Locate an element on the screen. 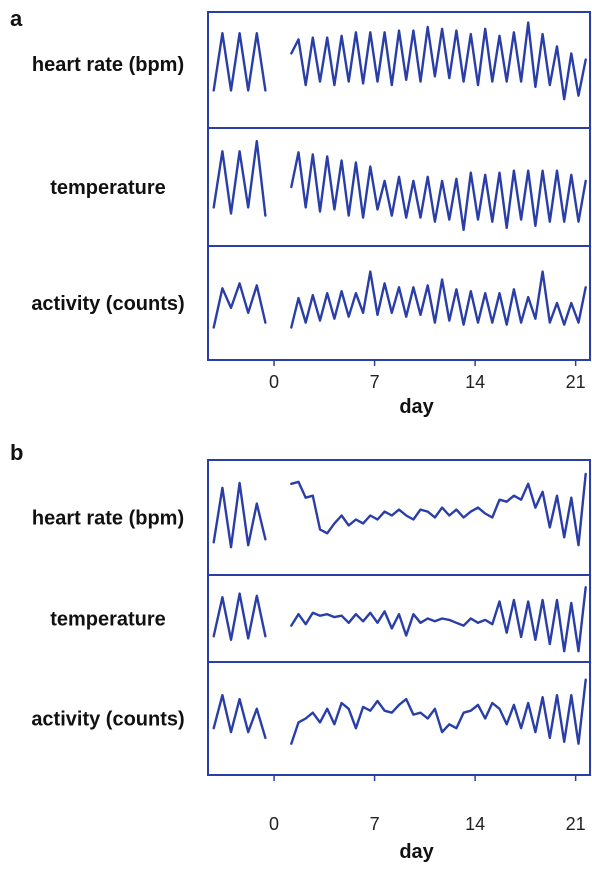  panel-letter: a is located at coordinates (16, 18).